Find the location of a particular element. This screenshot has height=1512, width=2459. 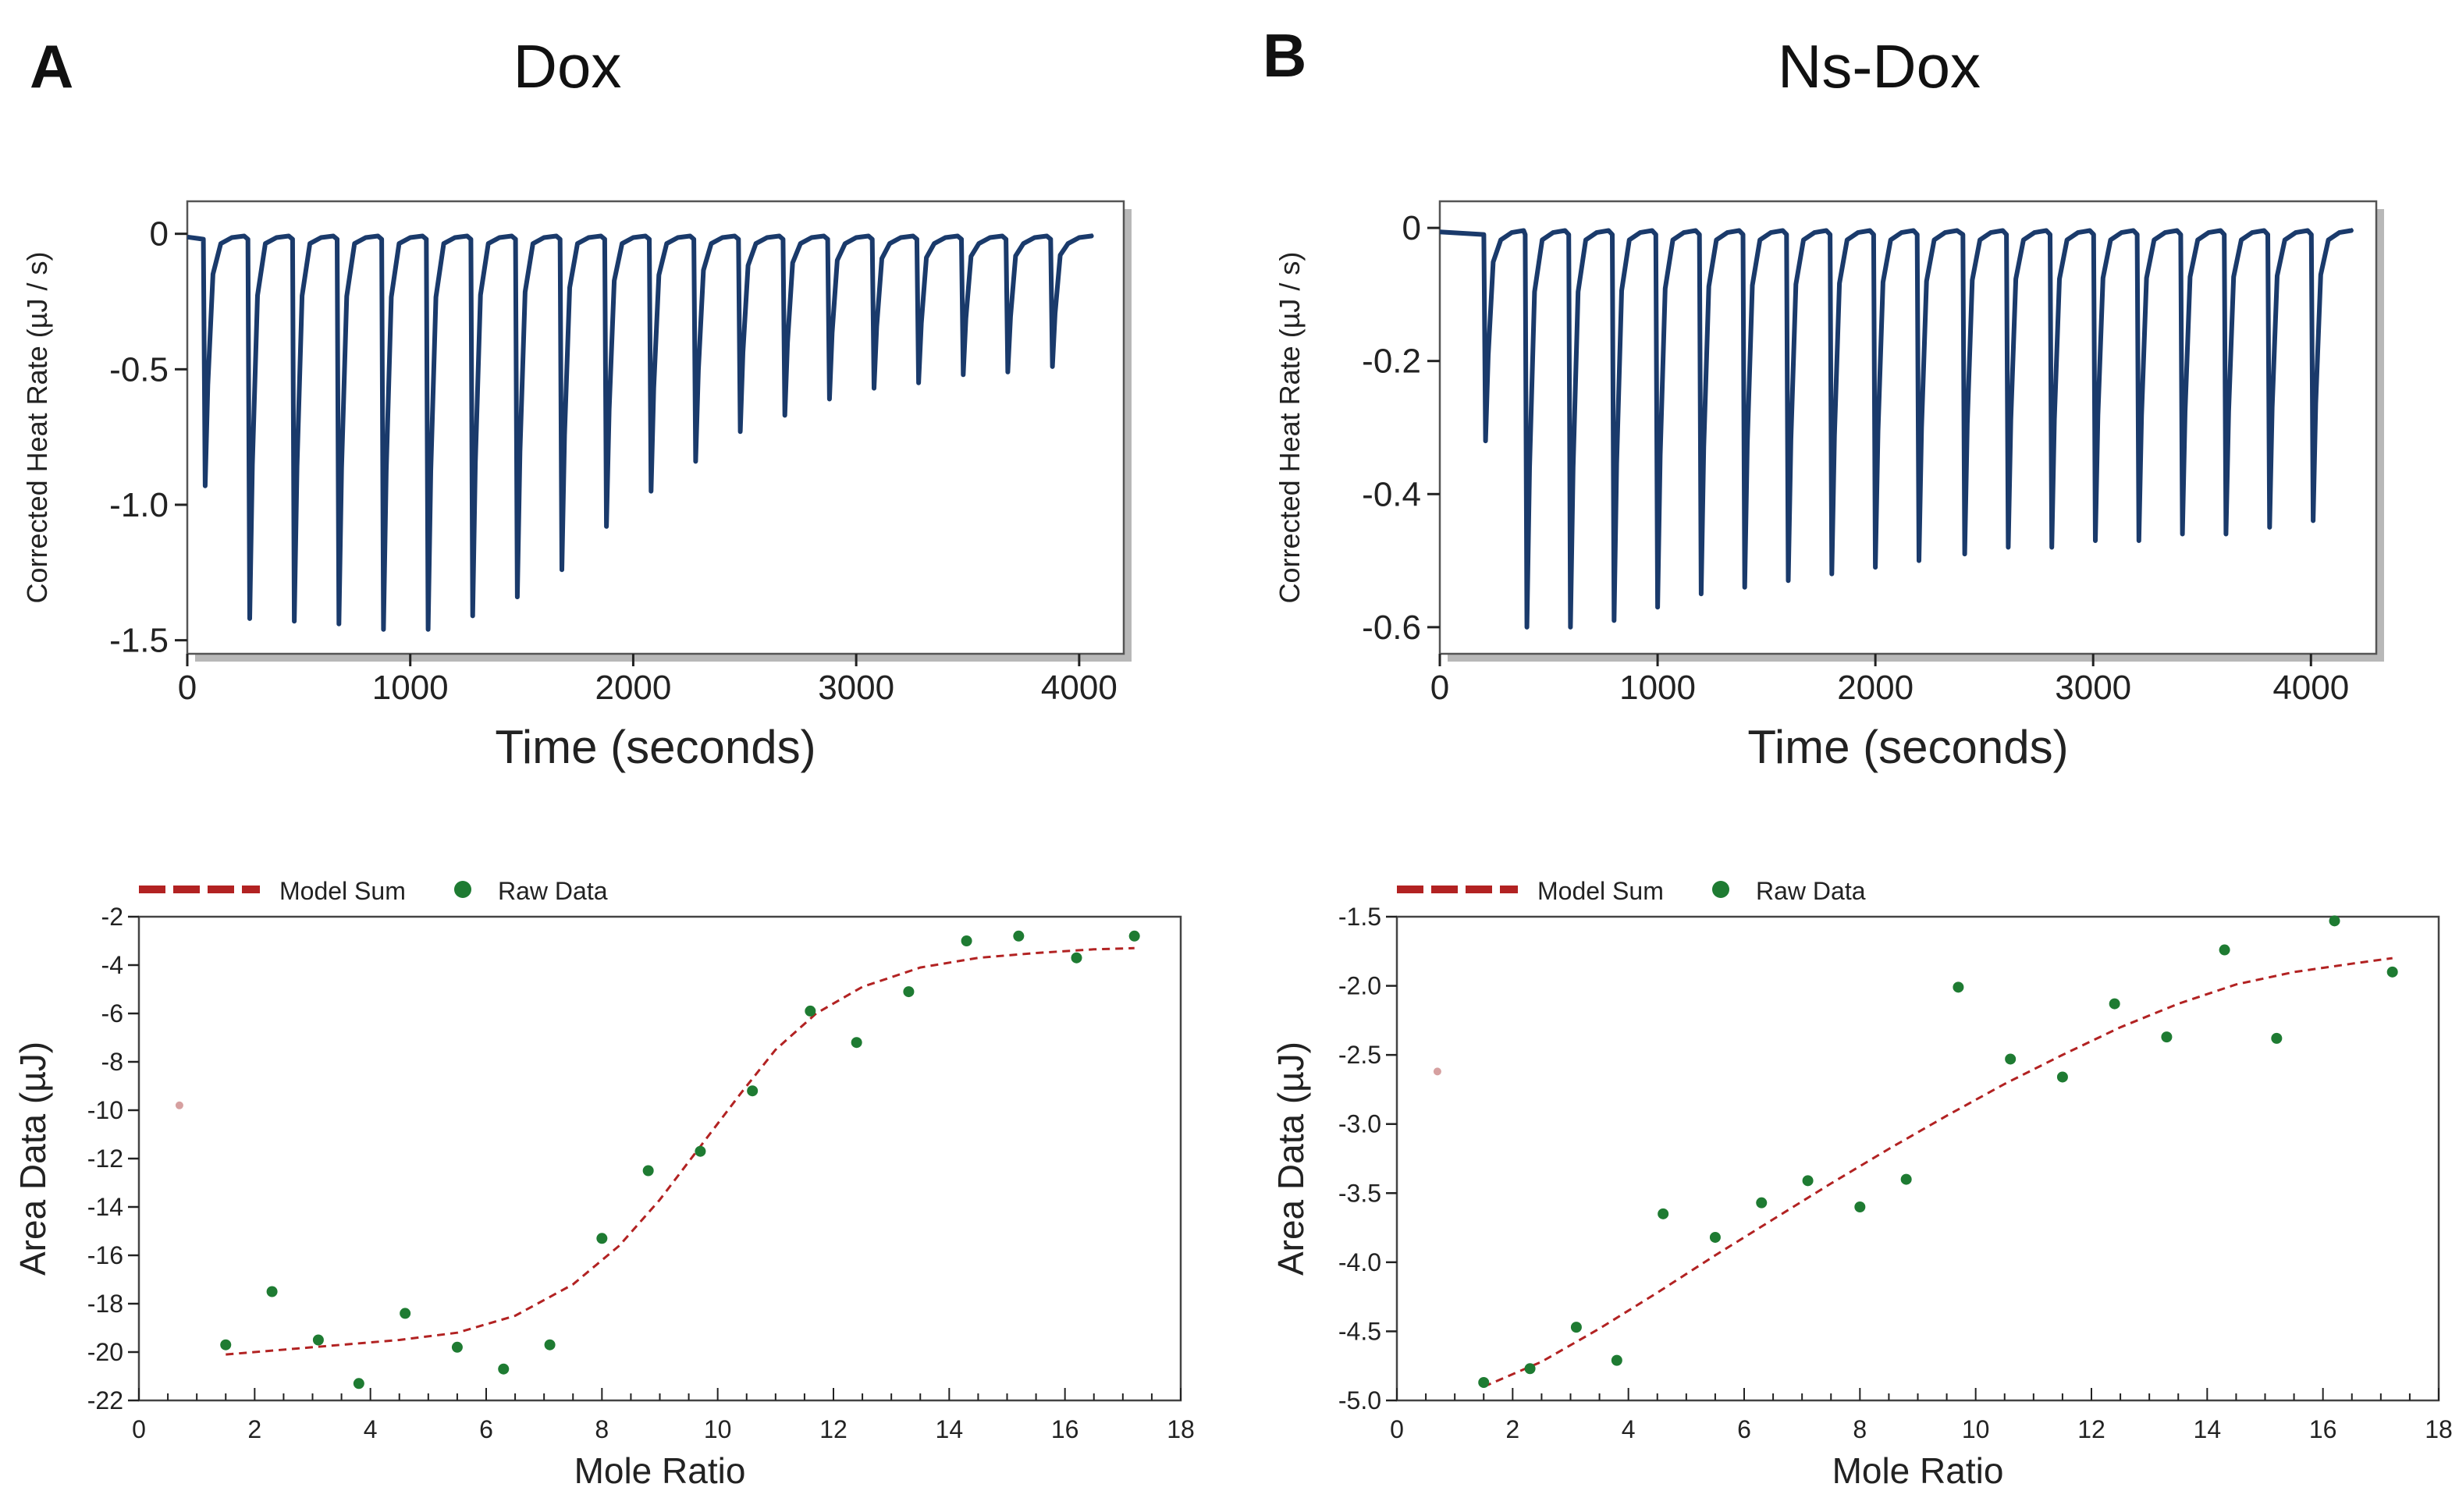

y-tick-label: -10 is located at coordinates (105, 1110).